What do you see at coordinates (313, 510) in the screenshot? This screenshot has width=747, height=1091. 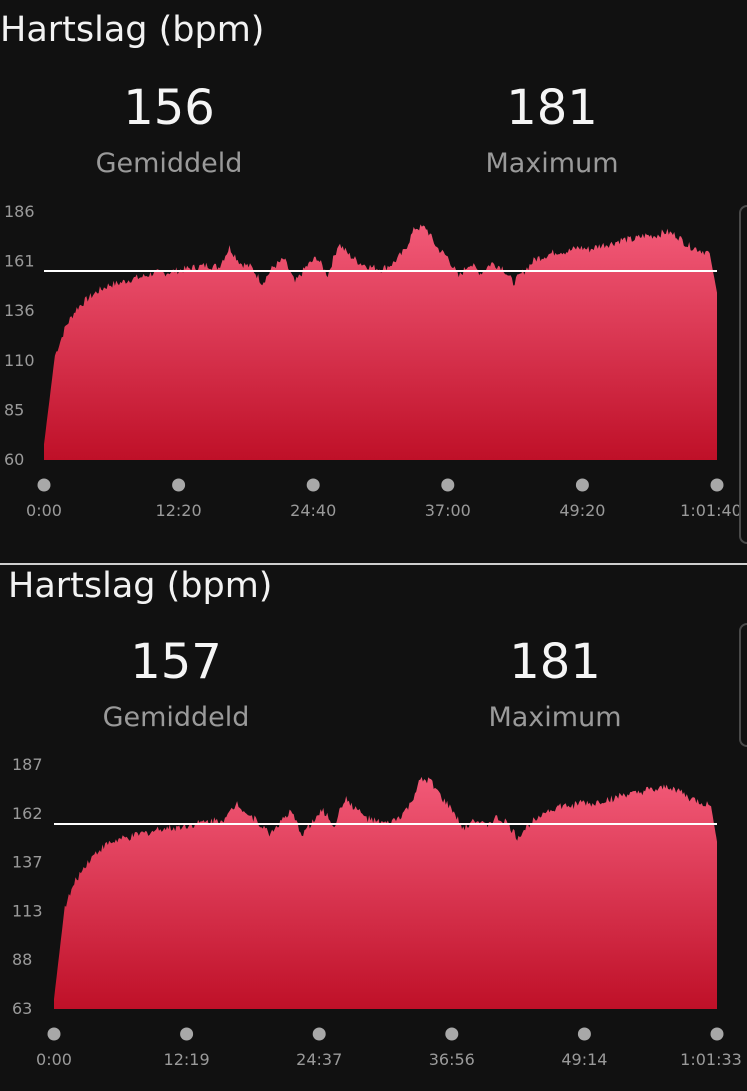 I see `x-tick-label: 24:40` at bounding box center [313, 510].